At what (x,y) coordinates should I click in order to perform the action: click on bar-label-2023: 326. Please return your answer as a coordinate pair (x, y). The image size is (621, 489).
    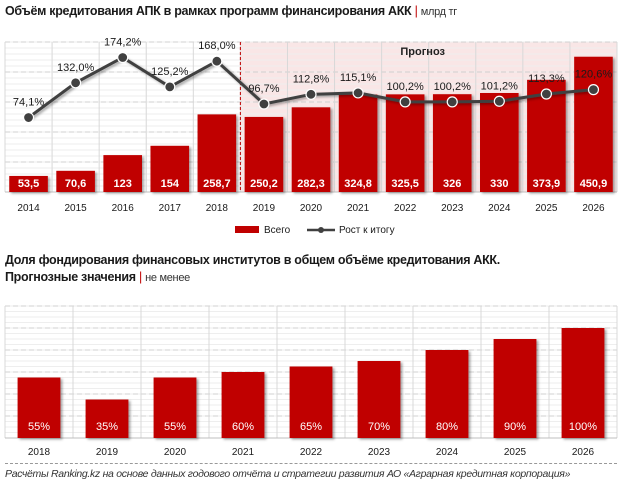
    Looking at the image, I should click on (452, 184).